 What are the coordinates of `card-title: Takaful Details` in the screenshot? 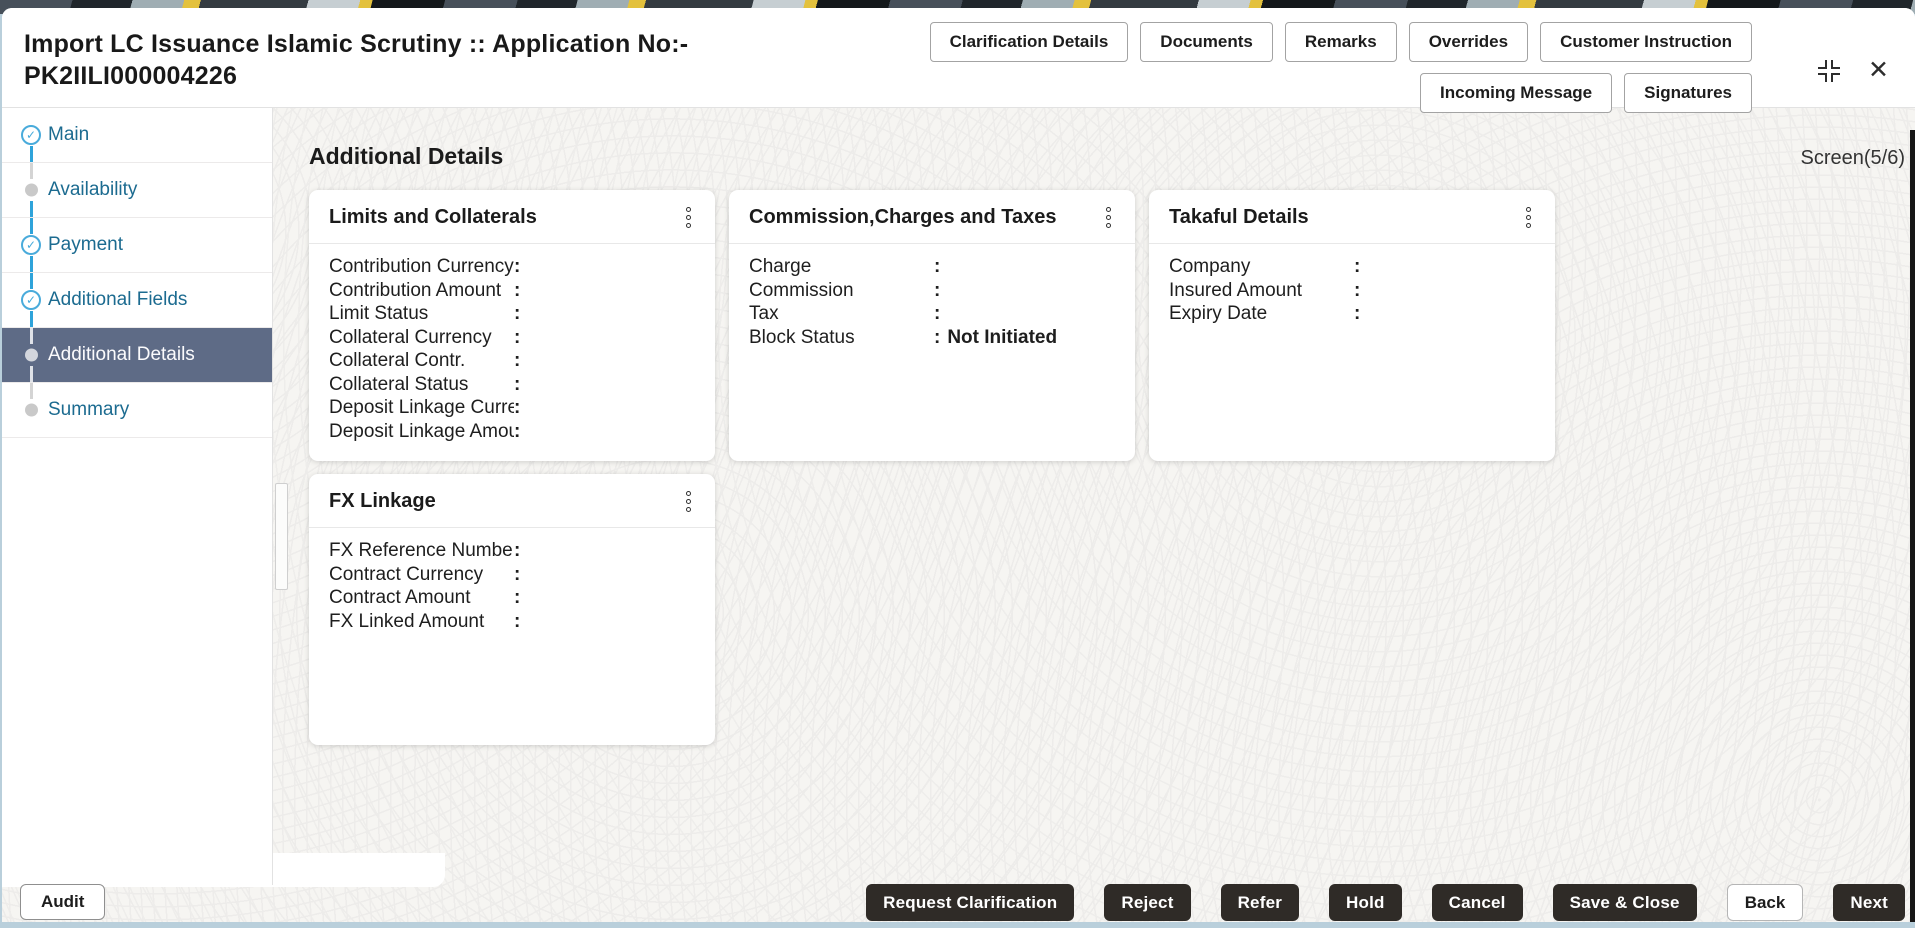 It's located at (1239, 217).